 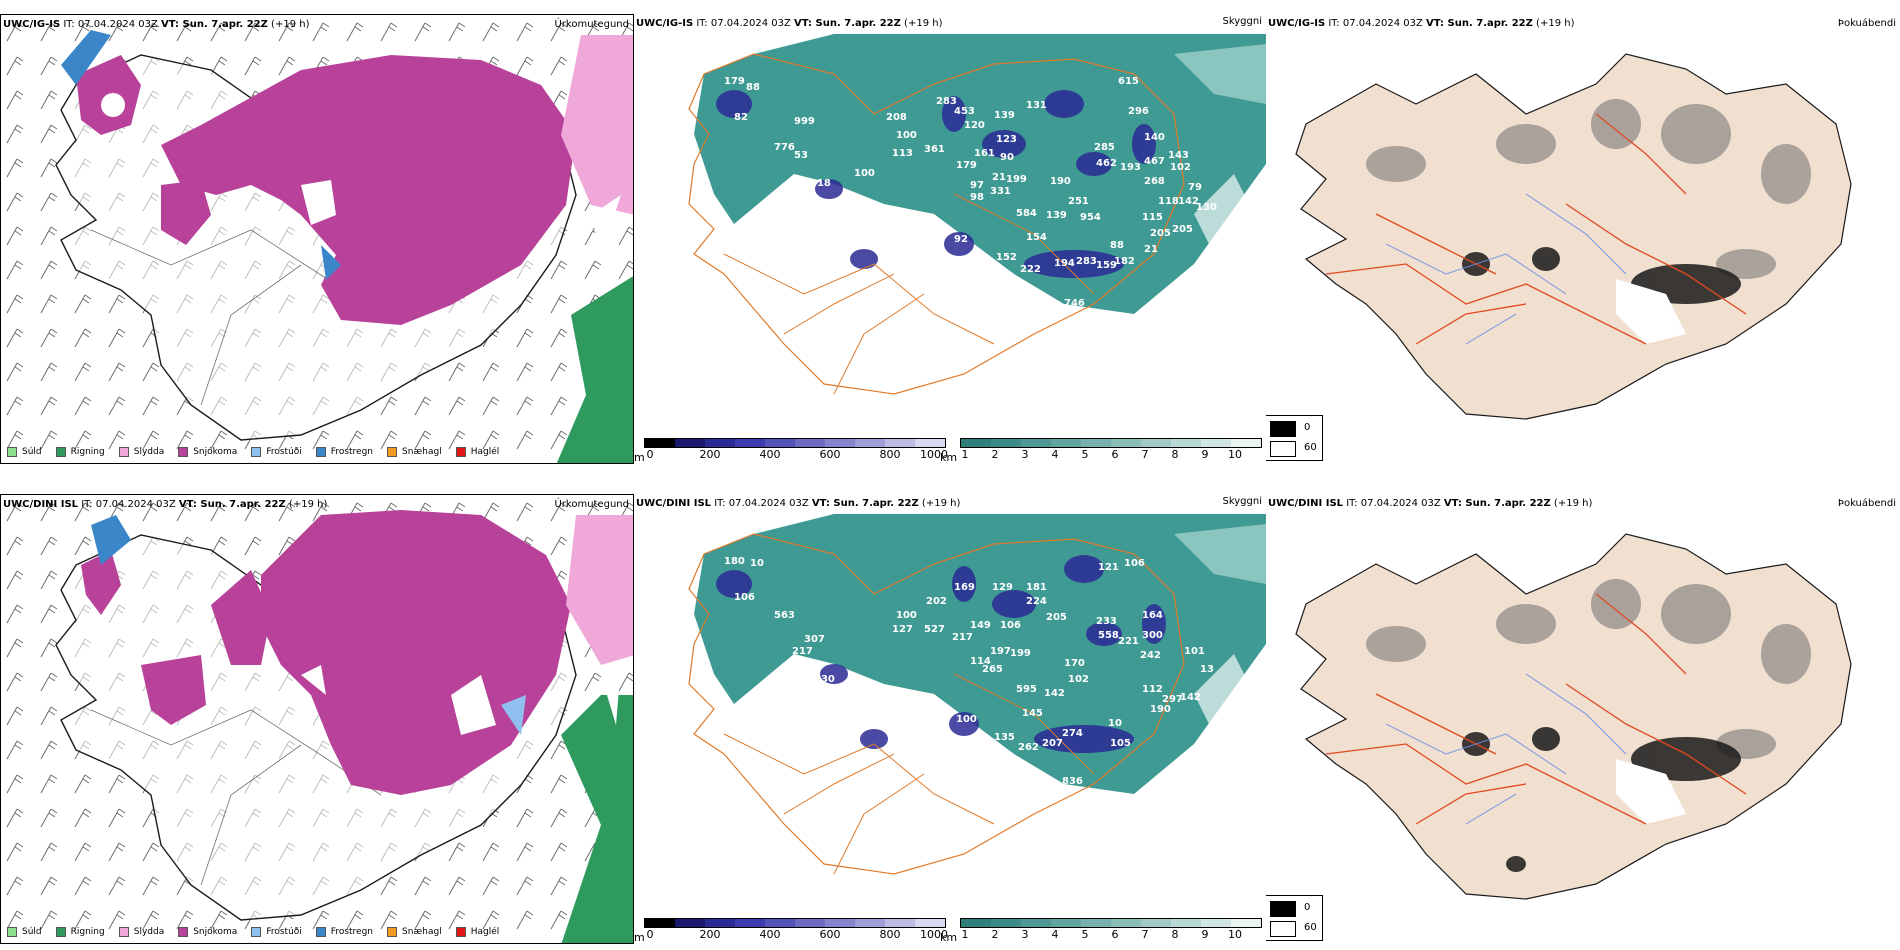 I want to click on vis-label: 142, so click(x=1188, y=201).